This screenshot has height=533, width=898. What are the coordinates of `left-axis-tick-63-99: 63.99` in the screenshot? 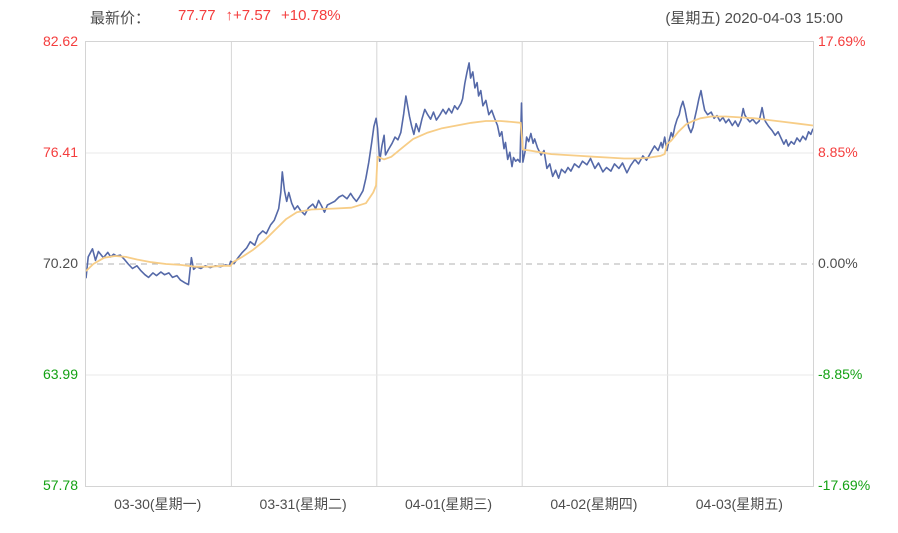 It's located at (60, 374).